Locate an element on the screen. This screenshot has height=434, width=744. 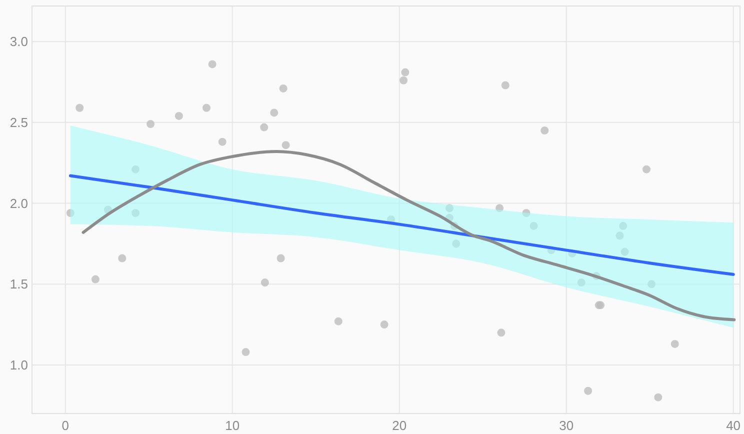
y-tick-label: 2.5 is located at coordinates (19, 122).